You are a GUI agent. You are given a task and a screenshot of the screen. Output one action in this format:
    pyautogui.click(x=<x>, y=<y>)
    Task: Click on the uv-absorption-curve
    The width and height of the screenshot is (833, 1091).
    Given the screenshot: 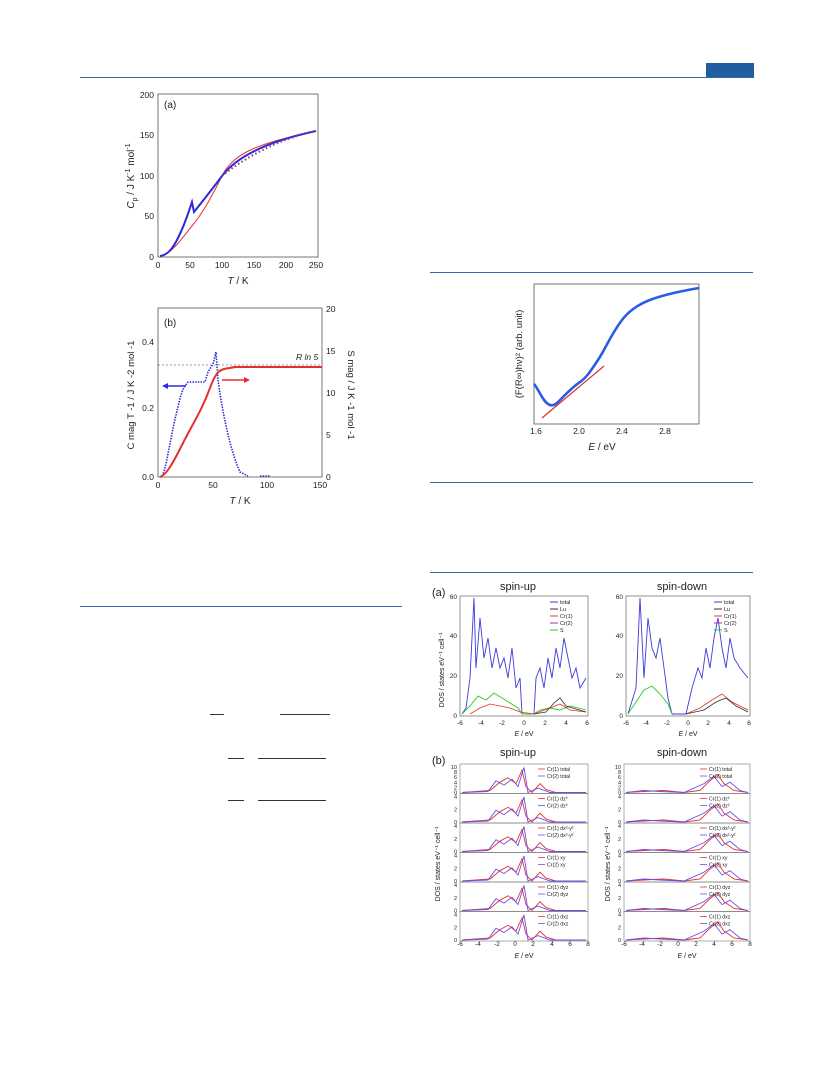 What is the action you would take?
    pyautogui.click(x=616, y=346)
    